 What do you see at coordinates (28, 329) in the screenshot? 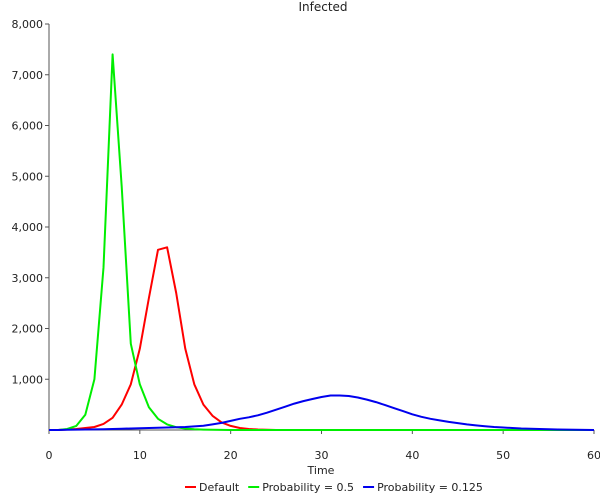
I see `y-tick-label: 2,000` at bounding box center [28, 329].